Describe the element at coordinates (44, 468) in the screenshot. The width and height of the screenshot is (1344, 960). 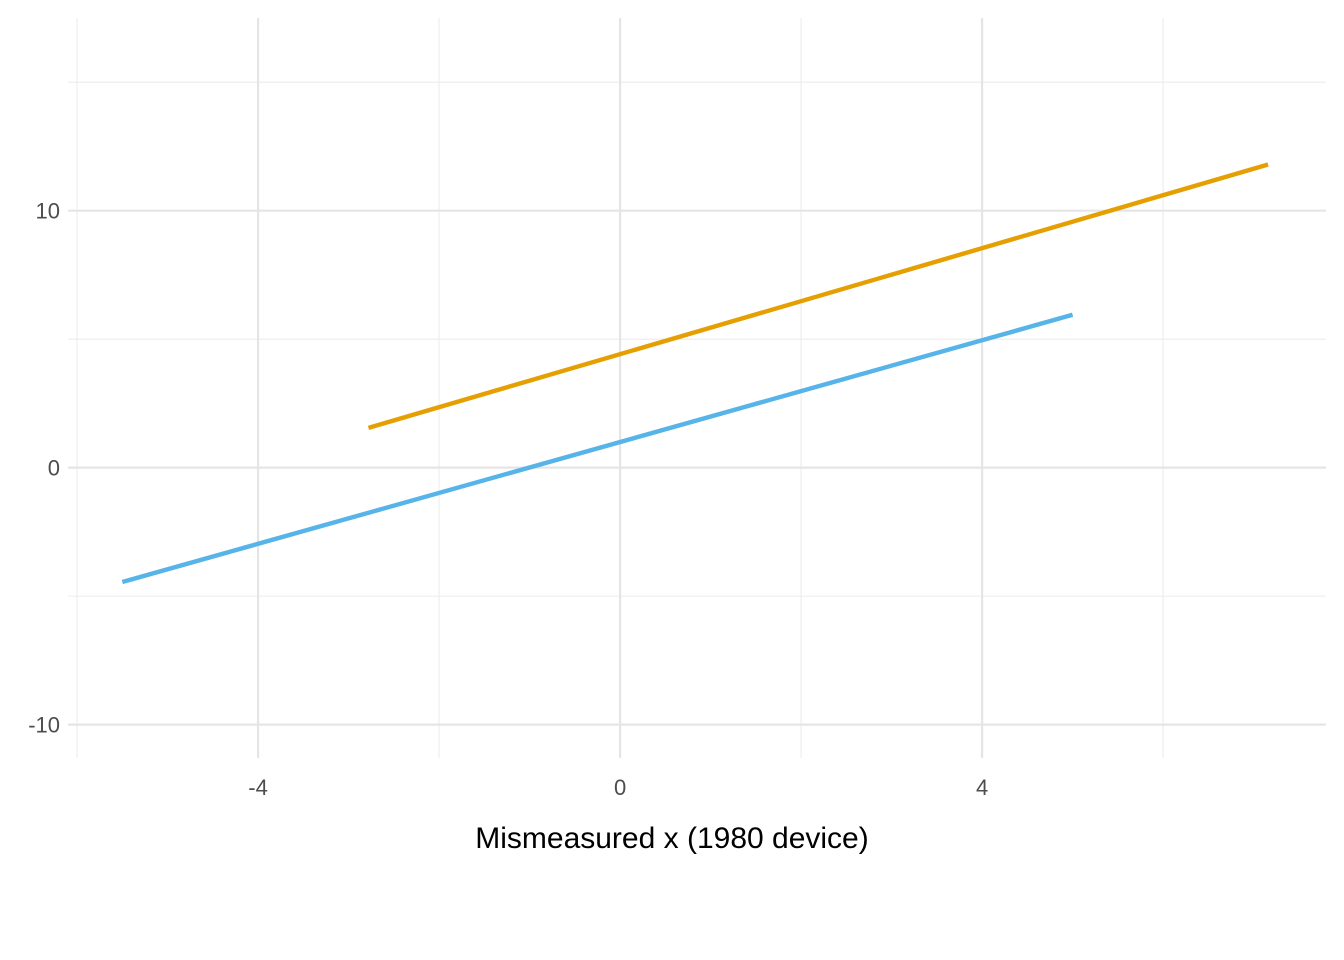
I see `y-axis-tick-labels: -10 0 10` at that location.